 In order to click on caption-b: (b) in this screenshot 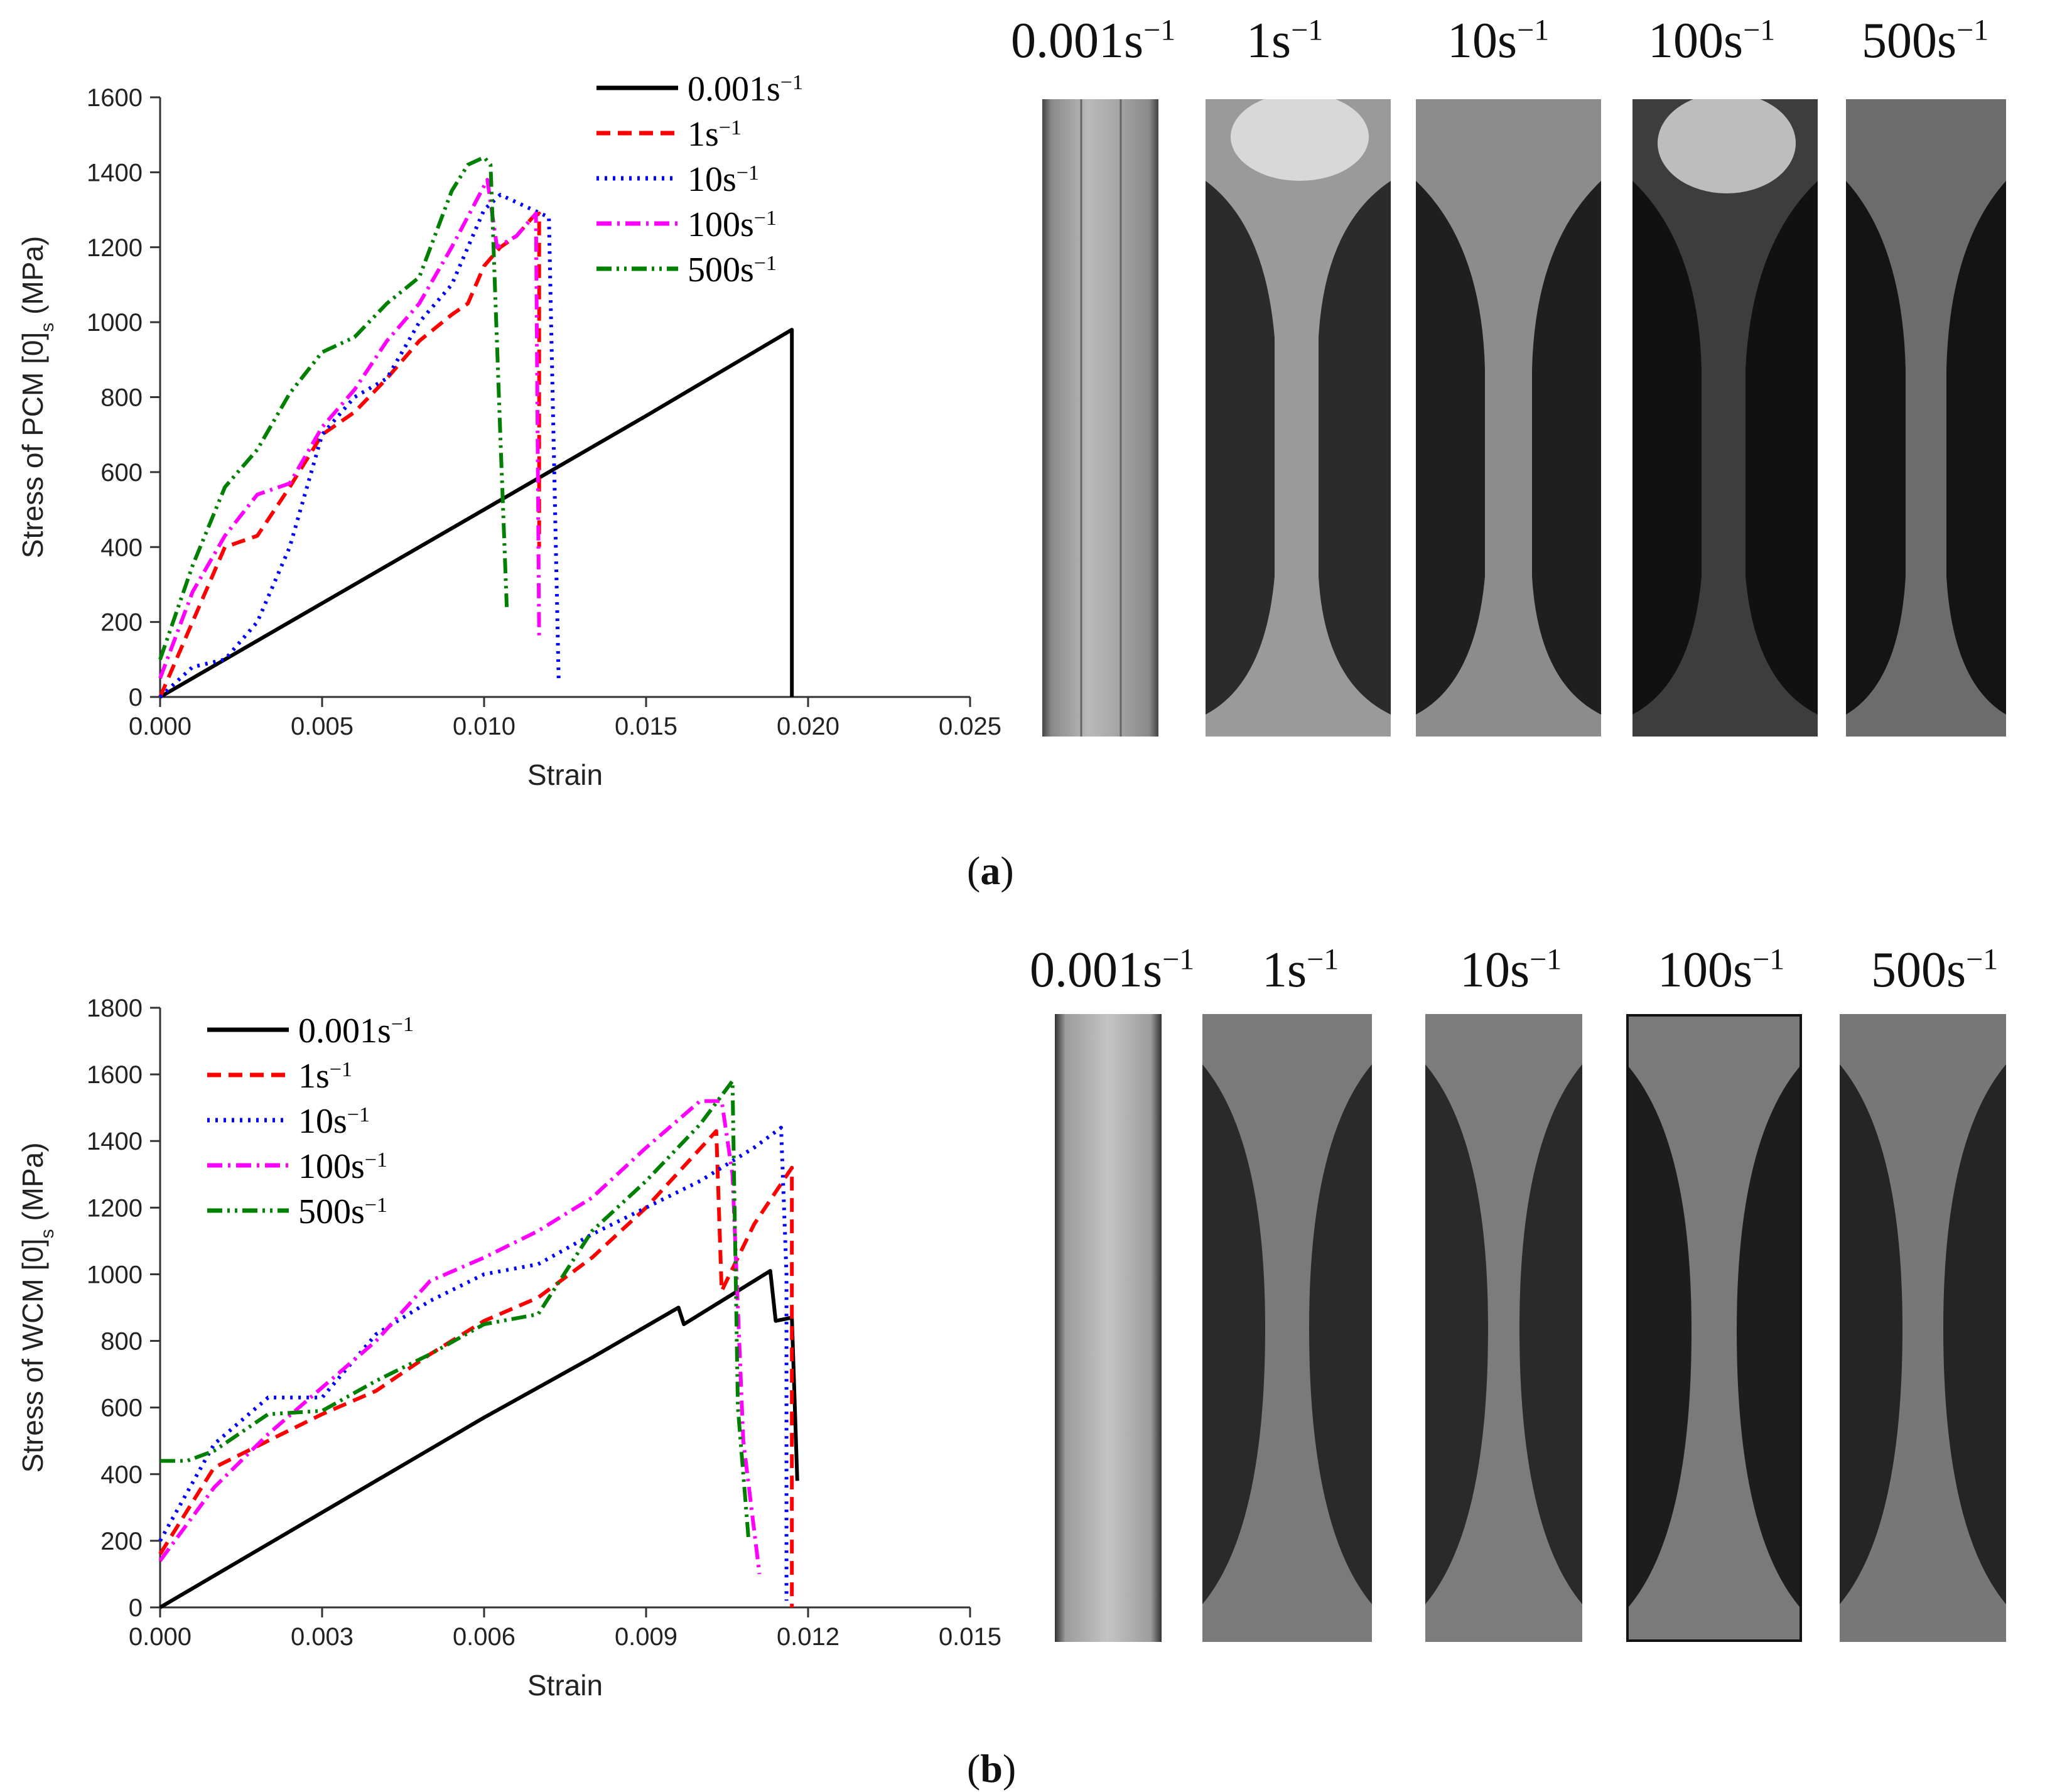, I will do `click(992, 1768)`.